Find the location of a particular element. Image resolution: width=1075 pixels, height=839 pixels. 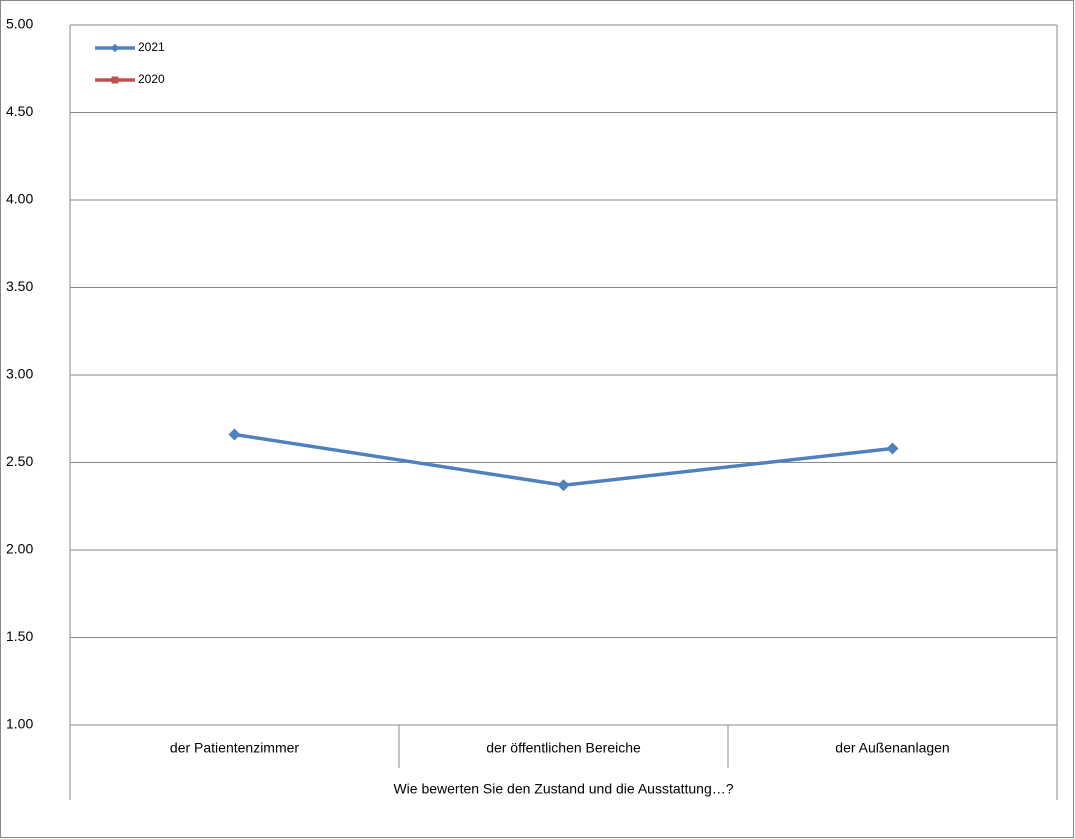

y-tick-label: 2.00 is located at coordinates (19, 549).